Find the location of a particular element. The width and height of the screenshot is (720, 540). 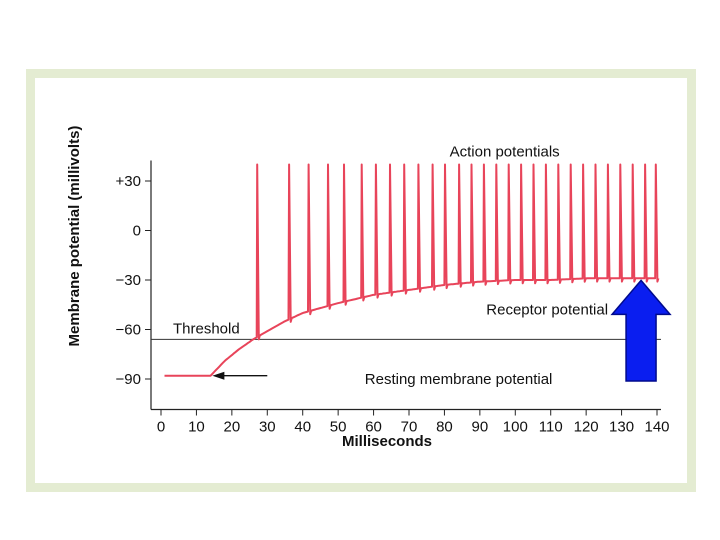

y-tick-label: +30 is located at coordinates (128, 181).